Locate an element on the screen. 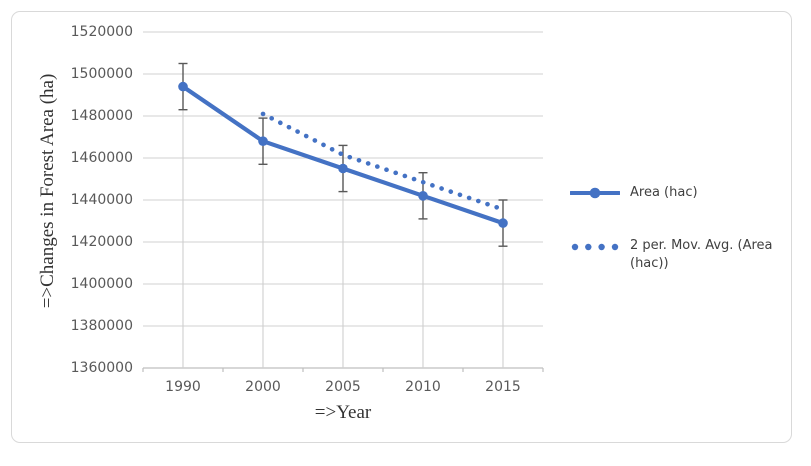  y-tick-label: 1520000 is located at coordinates (101, 32).